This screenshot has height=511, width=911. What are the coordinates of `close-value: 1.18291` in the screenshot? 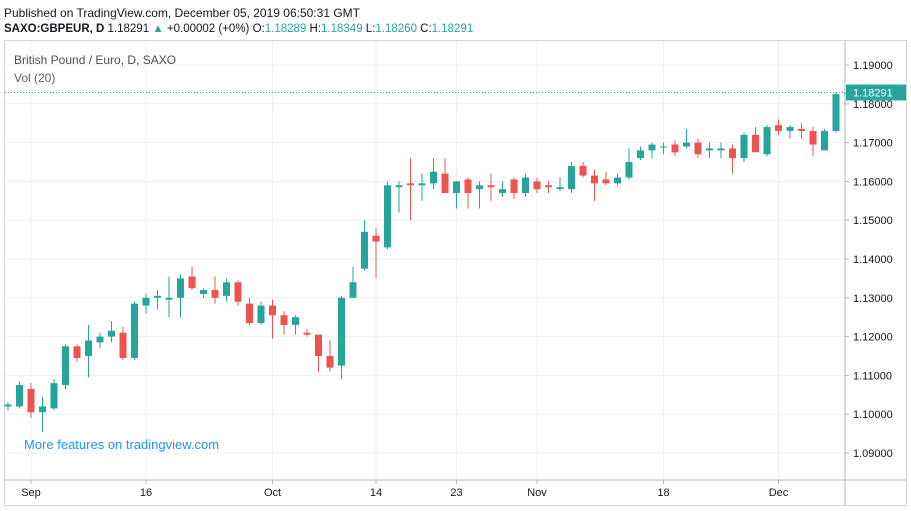 It's located at (452, 29).